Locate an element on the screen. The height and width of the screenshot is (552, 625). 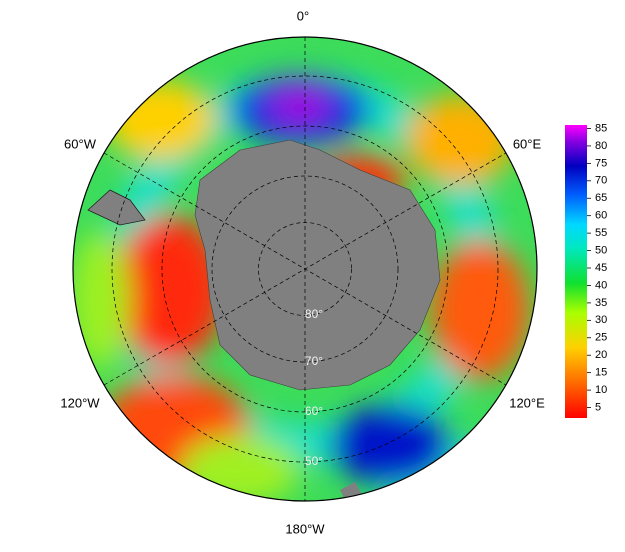
colorbar-tick-label: 50 is located at coordinates (601, 250).